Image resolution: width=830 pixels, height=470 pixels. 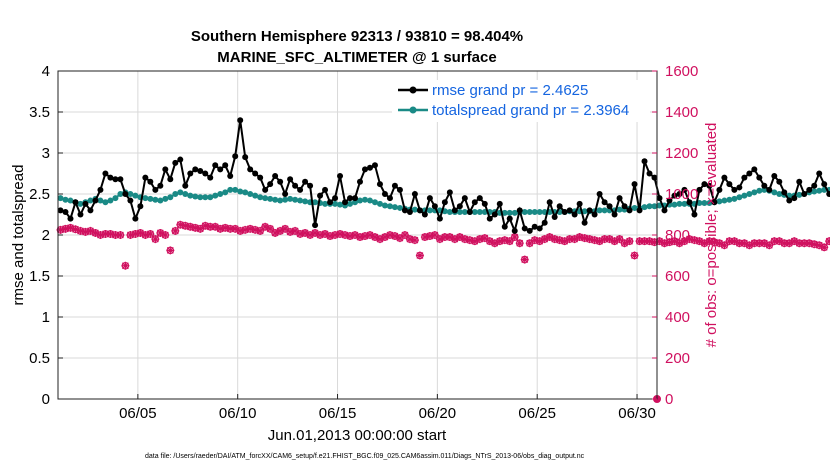 What do you see at coordinates (669, 399) in the screenshot?
I see `y-right-tick-label: 0` at bounding box center [669, 399].